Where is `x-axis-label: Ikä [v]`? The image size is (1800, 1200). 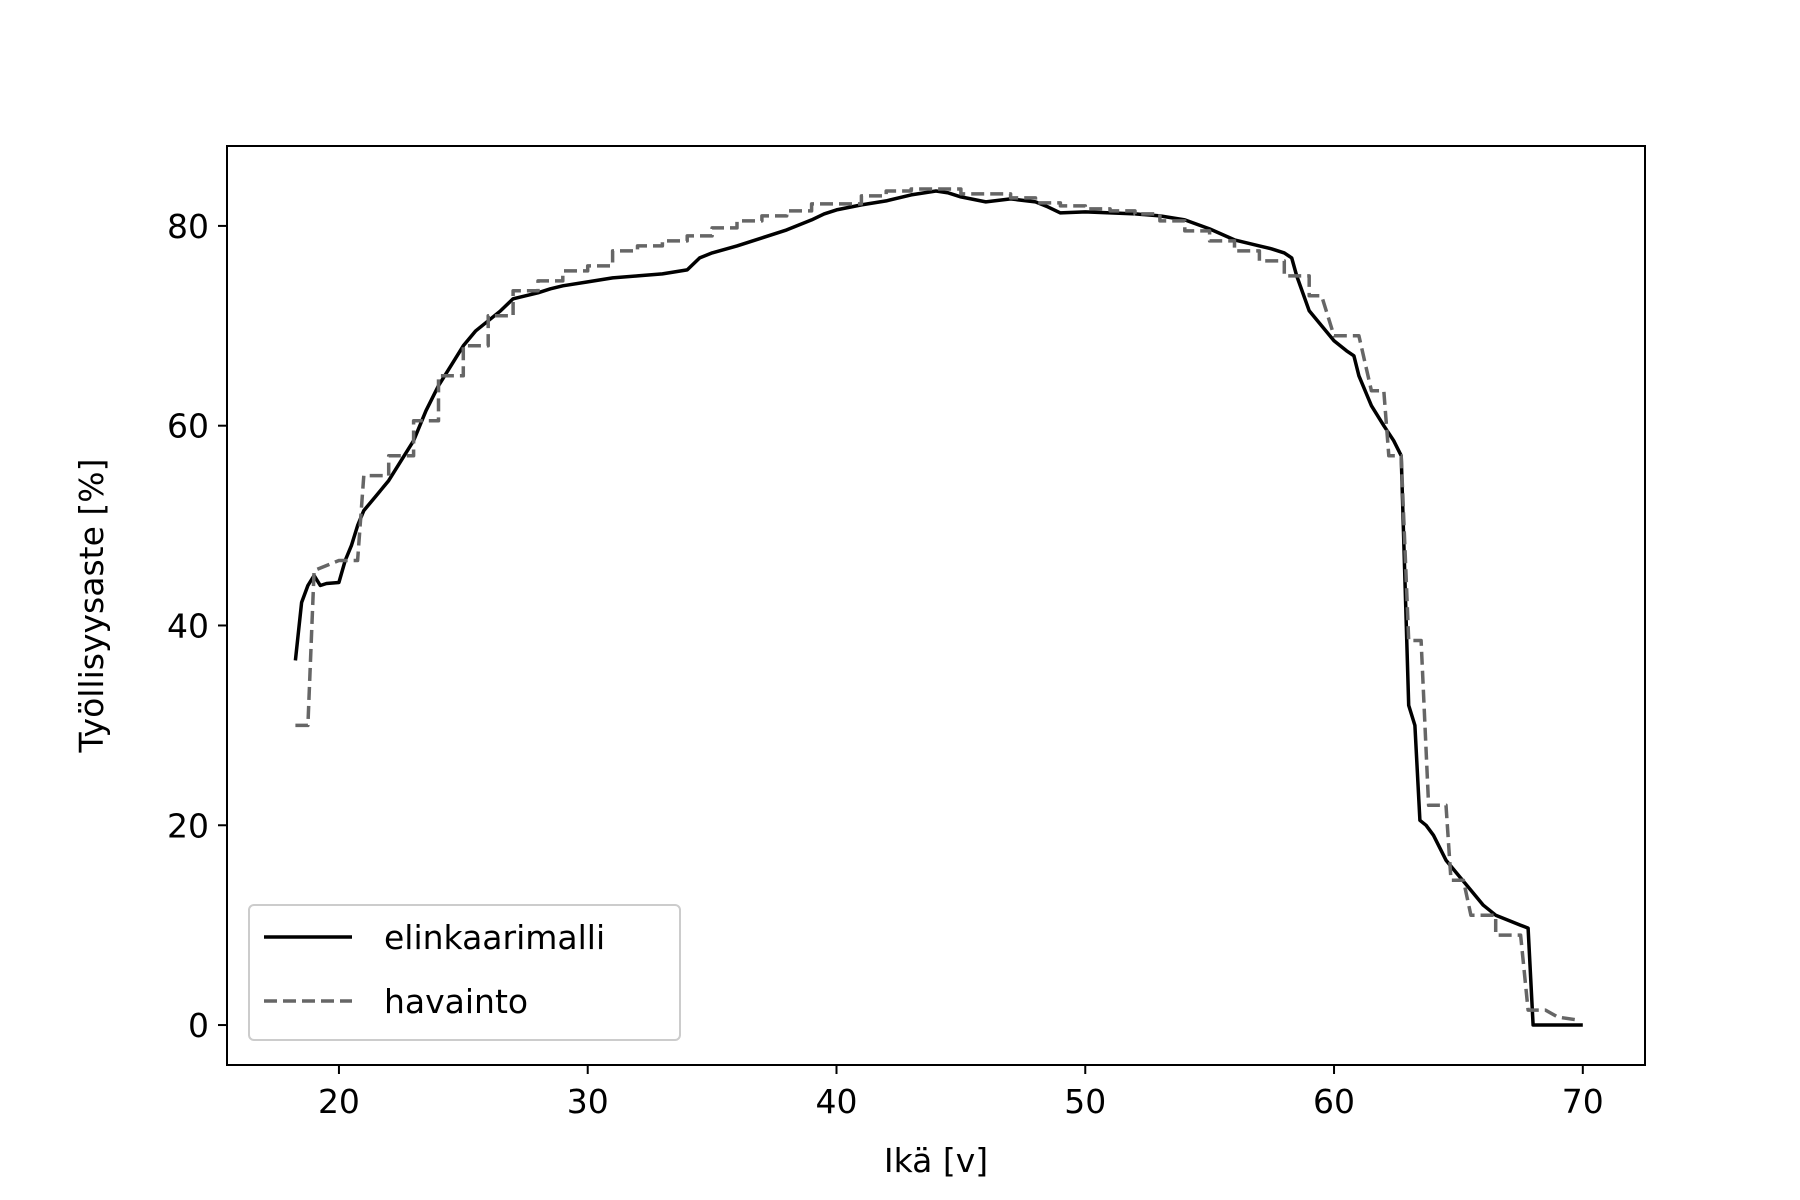
x-axis-label: Ikä [v] is located at coordinates (936, 1160).